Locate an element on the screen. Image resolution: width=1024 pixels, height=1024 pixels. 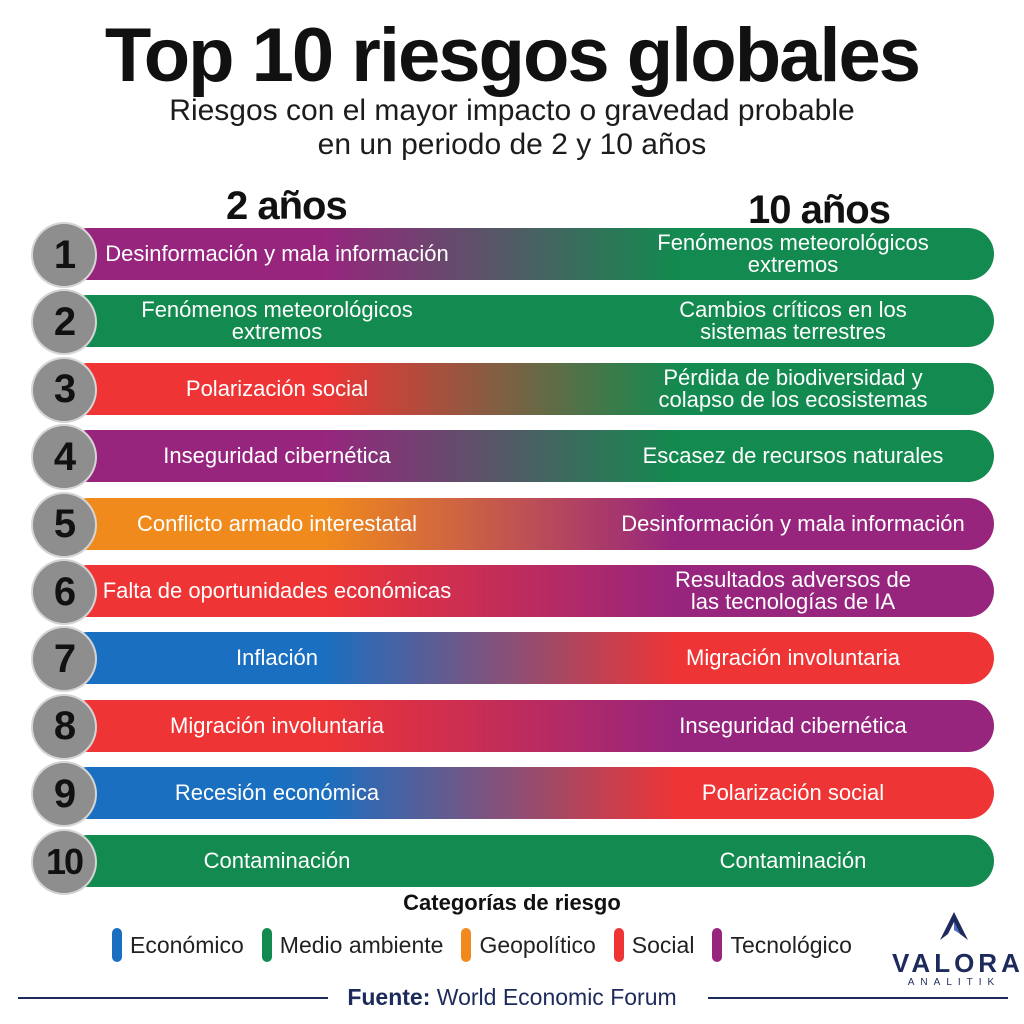
risk-2-years: Polarización social is located at coordinates (277, 388).